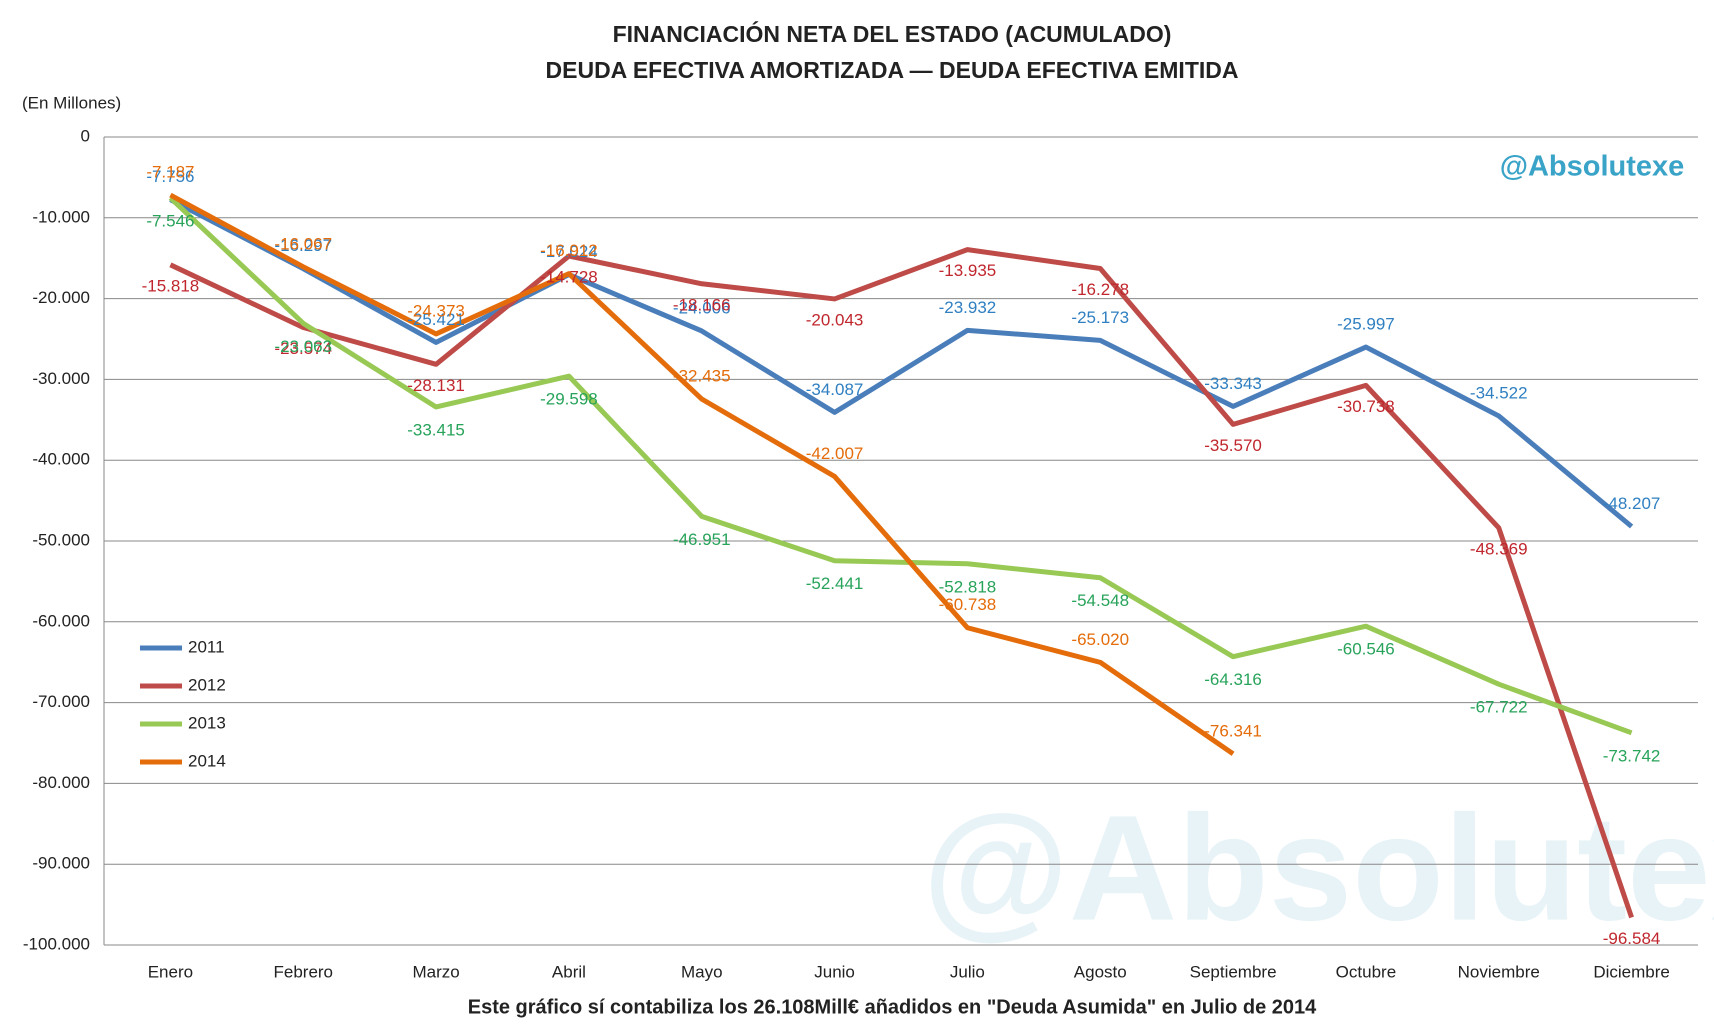 The image size is (1714, 1025). What do you see at coordinates (835, 319) in the screenshot?
I see `data-label: -20.043` at bounding box center [835, 319].